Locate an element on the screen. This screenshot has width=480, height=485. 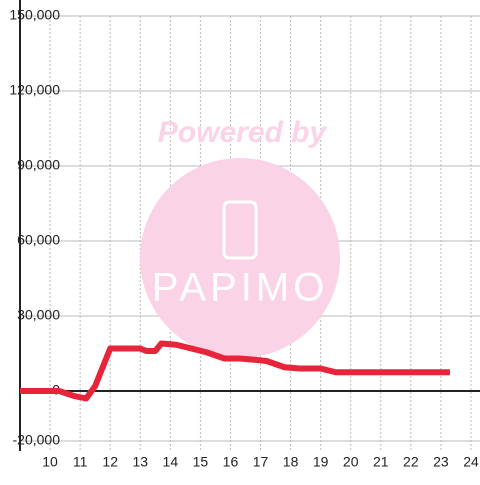
x-tick-label: 19 is located at coordinates (321, 462).